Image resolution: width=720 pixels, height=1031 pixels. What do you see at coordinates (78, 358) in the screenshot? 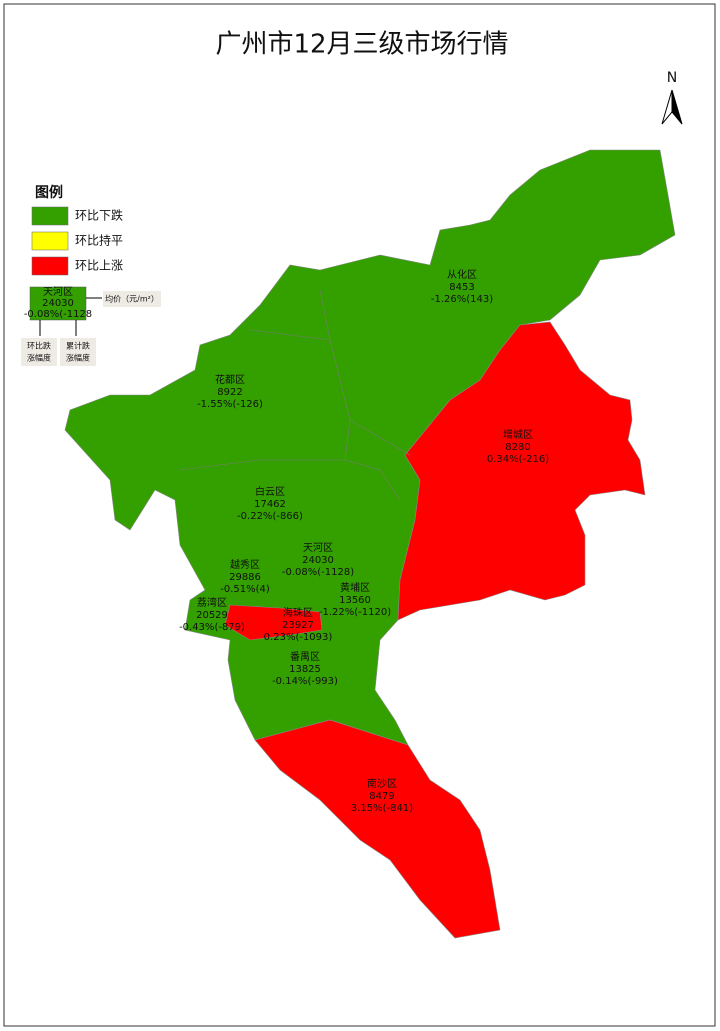
I see `legend-note-cumulative: 涨幅度` at bounding box center [78, 358].